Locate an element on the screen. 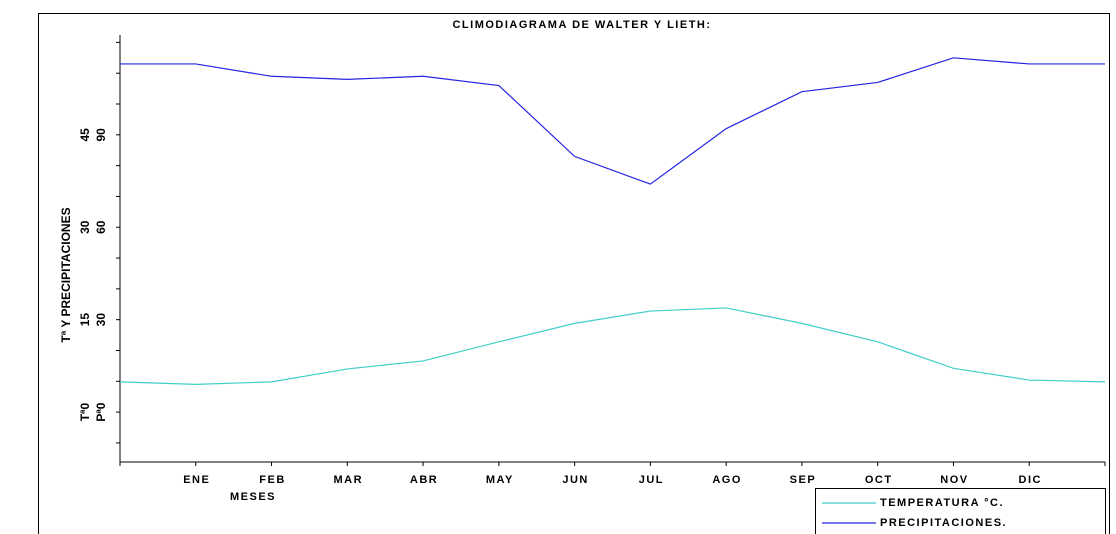 Image resolution: width=1116 pixels, height=534 pixels. y-tick-label: Pª0 is located at coordinates (101, 411).